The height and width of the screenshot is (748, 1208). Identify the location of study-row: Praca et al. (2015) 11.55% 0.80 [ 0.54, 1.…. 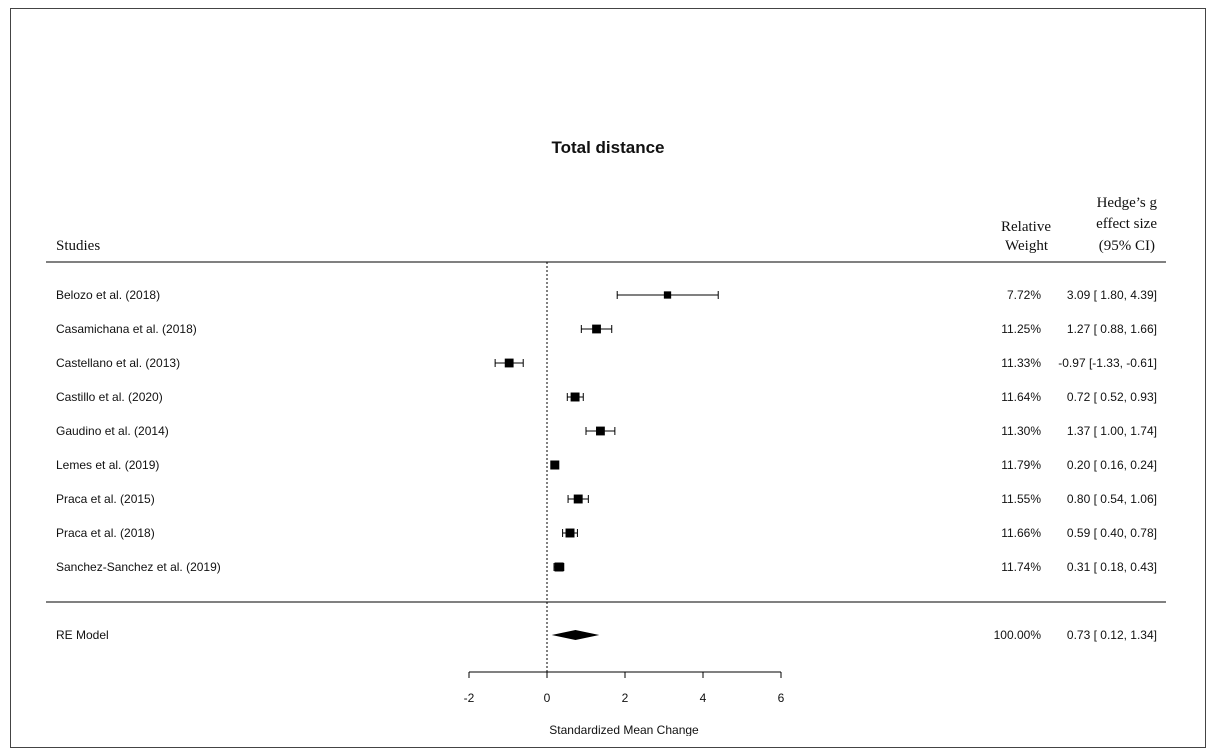
(606, 499).